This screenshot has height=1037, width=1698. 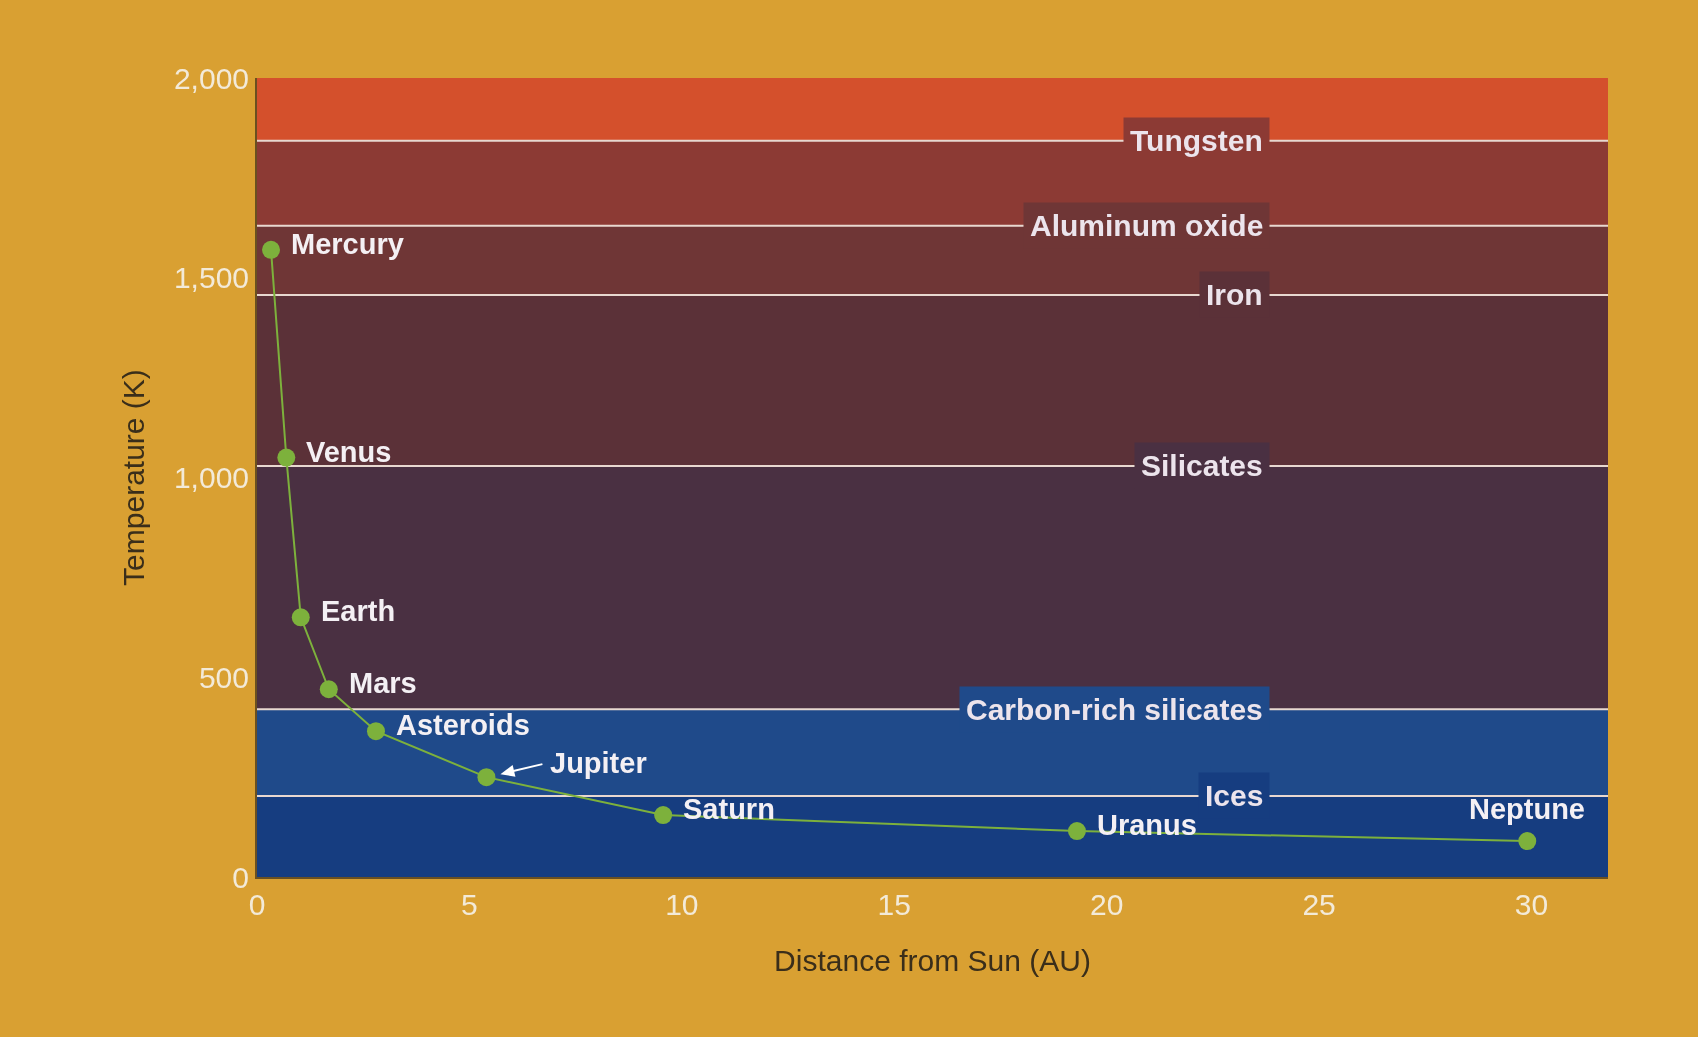 I want to click on annotation: Mercury, so click(x=347, y=244).